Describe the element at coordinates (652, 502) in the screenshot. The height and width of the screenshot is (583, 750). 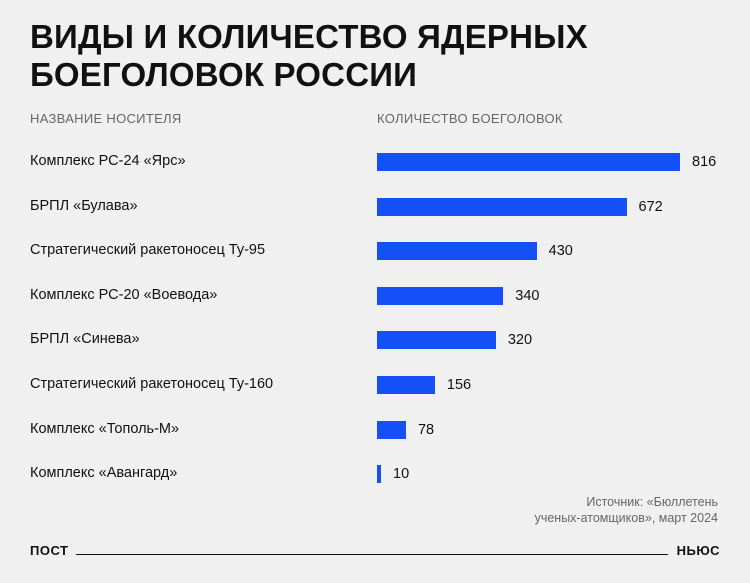
I see `source-line-1: Источник: «Бюллетень` at that location.